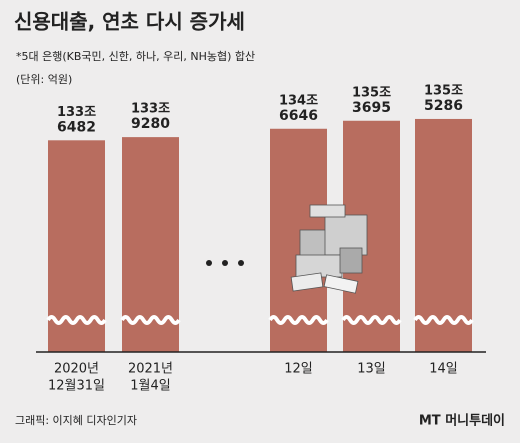 This screenshot has height=443, width=520. What do you see at coordinates (298, 116) in the screenshot?
I see `value-label: 6646` at bounding box center [298, 116].